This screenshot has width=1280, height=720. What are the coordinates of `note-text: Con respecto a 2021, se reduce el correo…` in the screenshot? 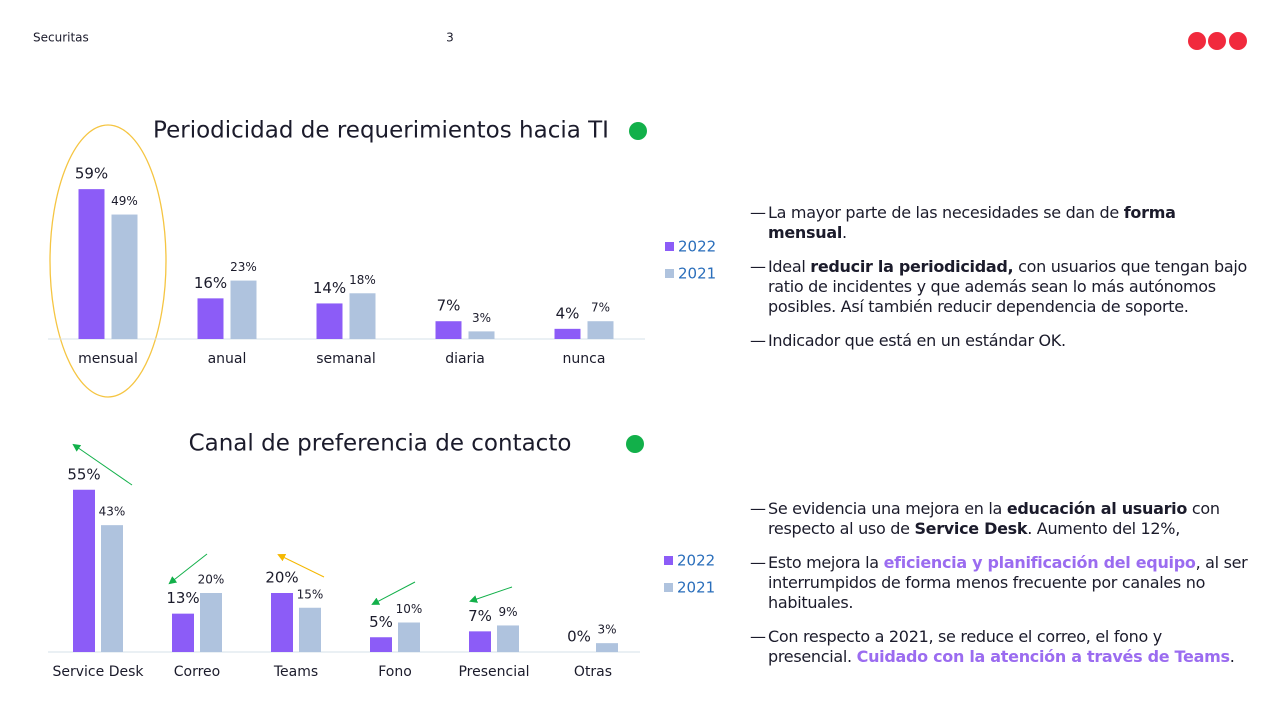 It's located at (965, 646).